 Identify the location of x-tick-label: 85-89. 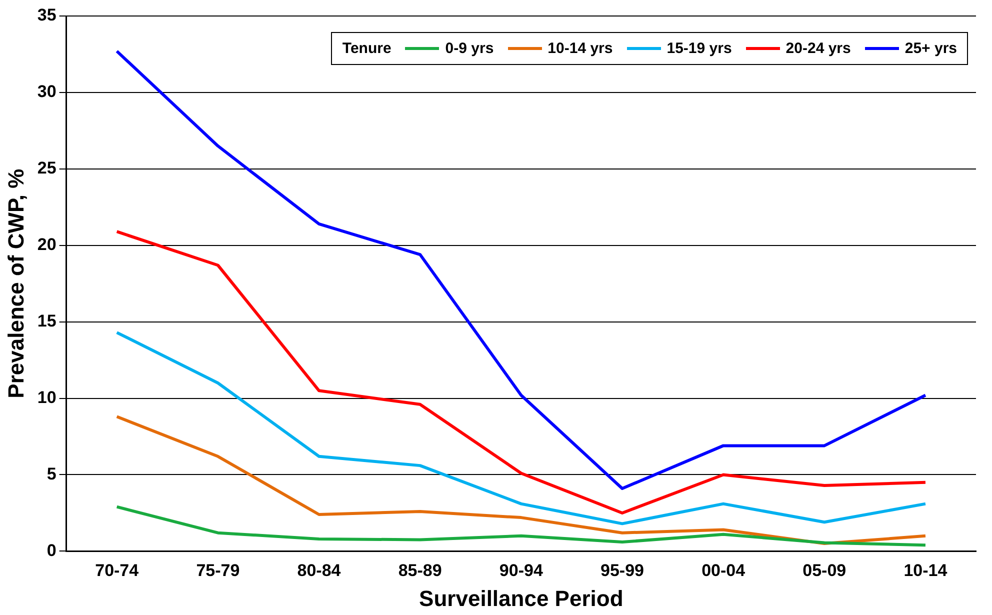
(420, 570).